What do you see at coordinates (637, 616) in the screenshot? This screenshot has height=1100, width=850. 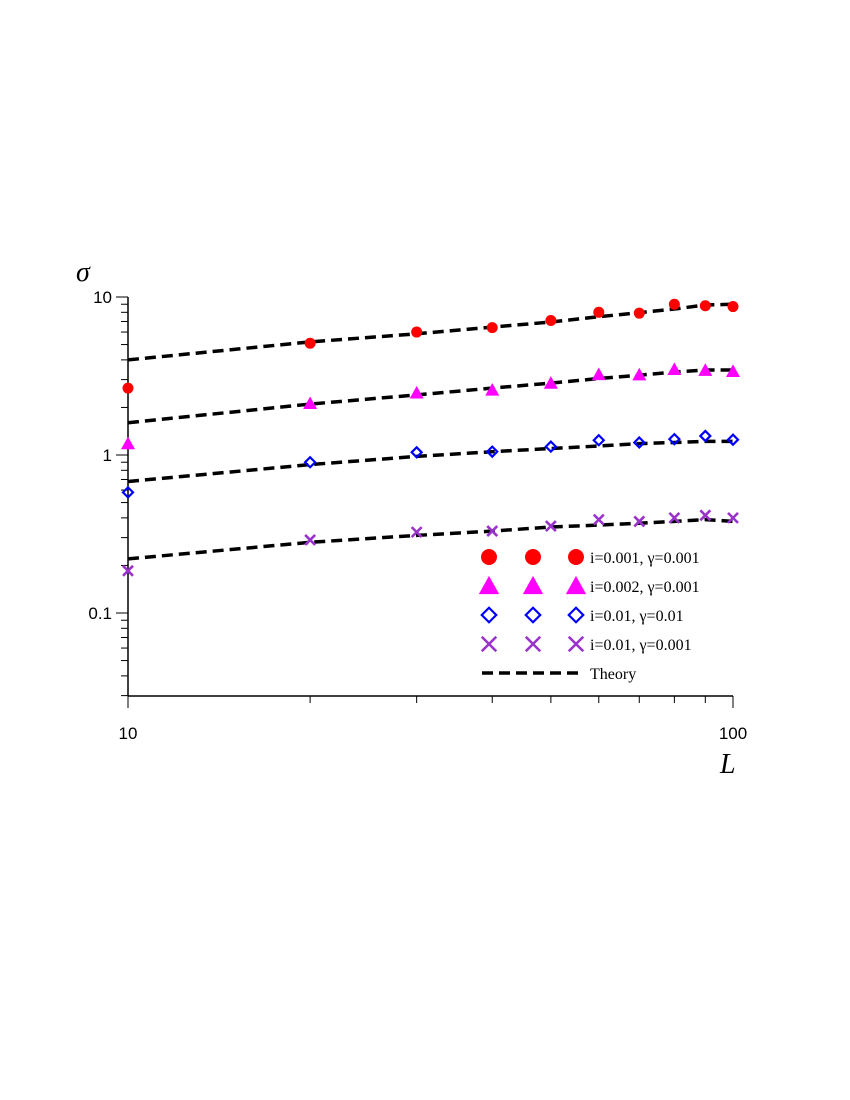 I see `legend-label: i=0.01, γ=0.01` at bounding box center [637, 616].